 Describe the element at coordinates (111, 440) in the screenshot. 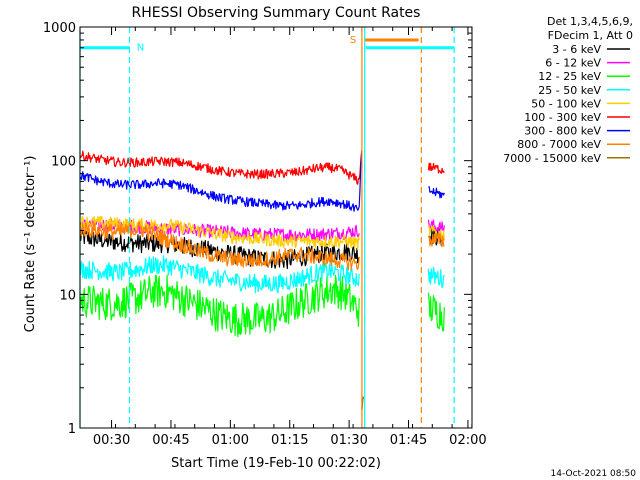

I see `x-tick-label: 00:30` at that location.